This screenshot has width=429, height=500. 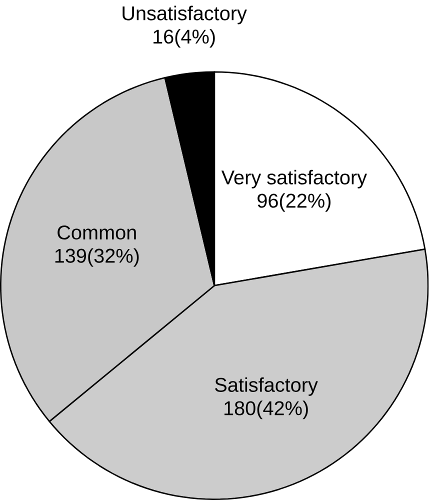 What do you see at coordinates (295, 179) in the screenshot?
I see `slice-label: Very satisfactory` at bounding box center [295, 179].